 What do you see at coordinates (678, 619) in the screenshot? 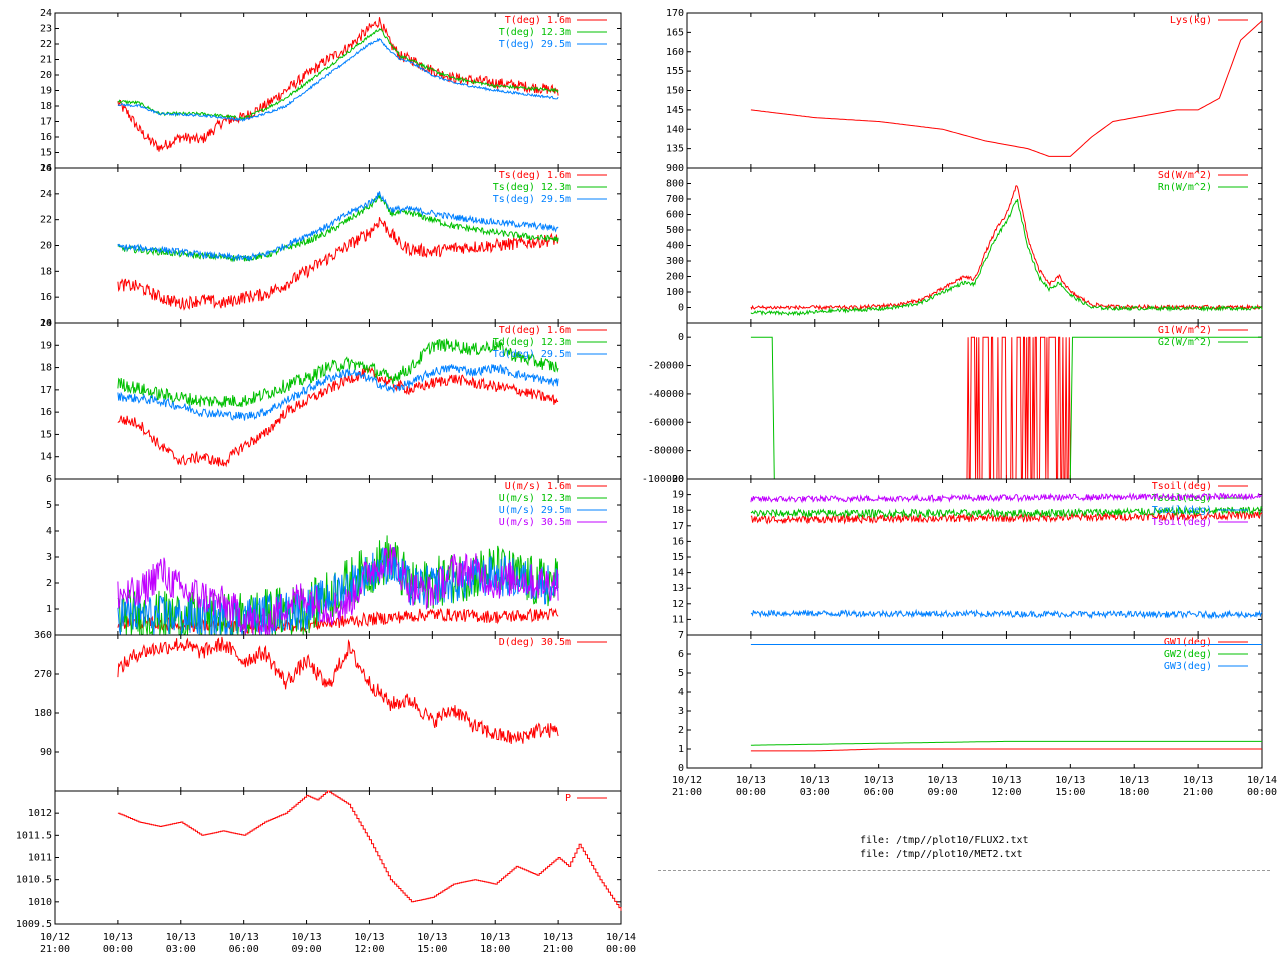
I see `ytick-label-right-4-0: 11` at bounding box center [678, 619].